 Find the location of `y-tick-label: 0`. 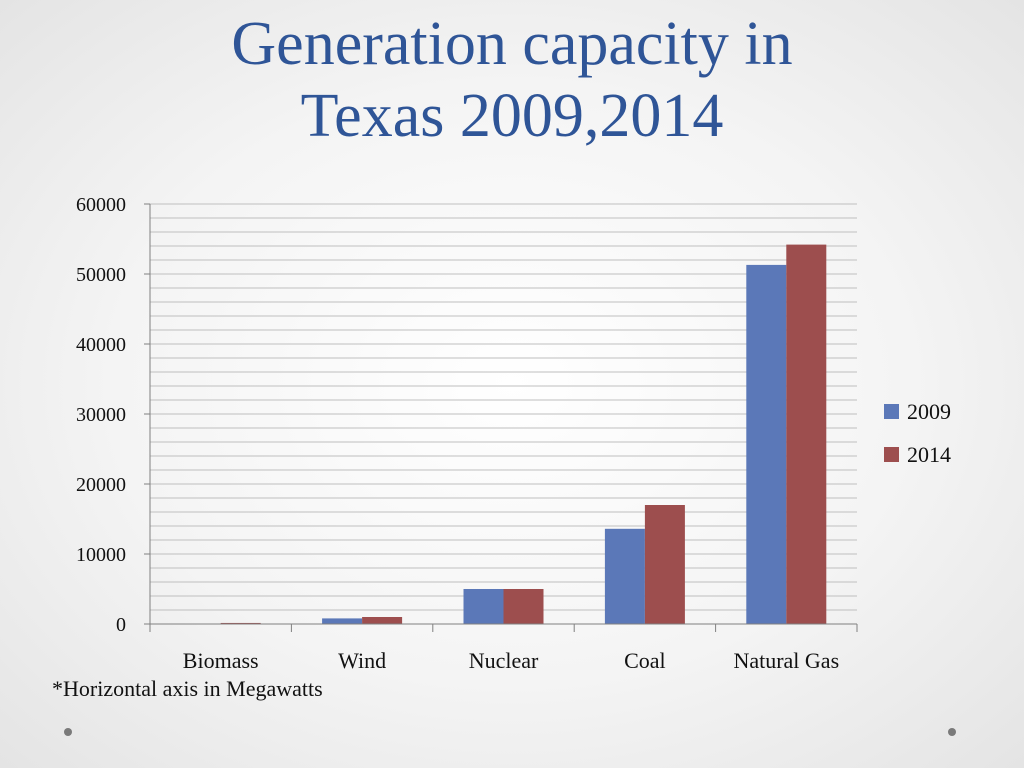

y-tick-label: 0 is located at coordinates (121, 625).